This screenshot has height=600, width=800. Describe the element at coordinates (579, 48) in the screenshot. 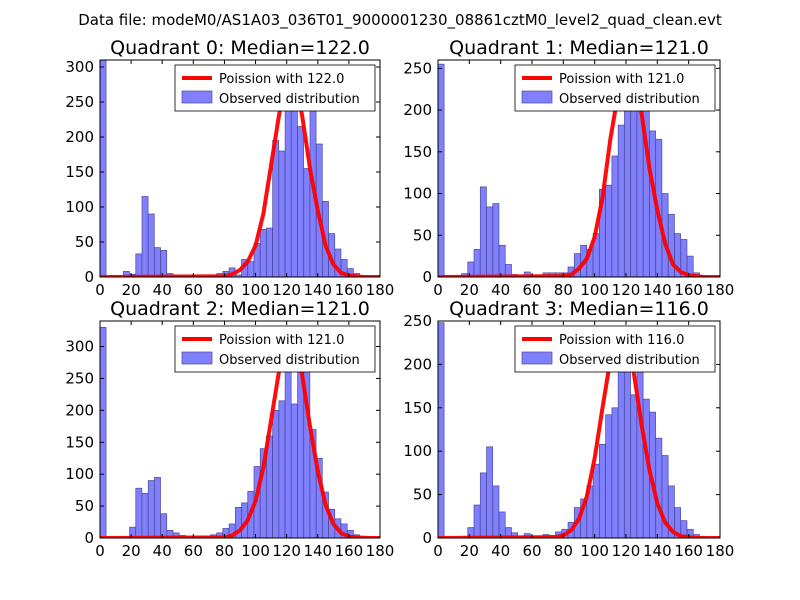

I see `subplot-title: Quadrant 1: Median=121.0` at that location.